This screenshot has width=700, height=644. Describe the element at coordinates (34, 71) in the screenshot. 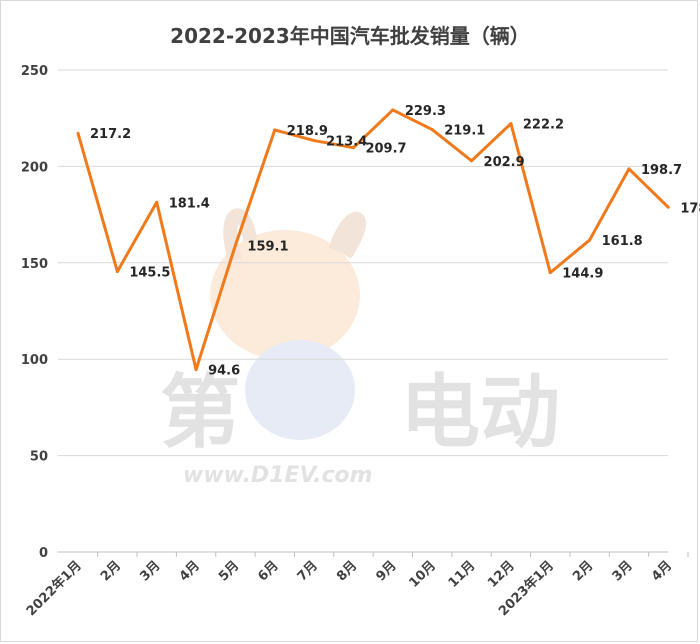

I see `y-tick-label: 250` at that location.